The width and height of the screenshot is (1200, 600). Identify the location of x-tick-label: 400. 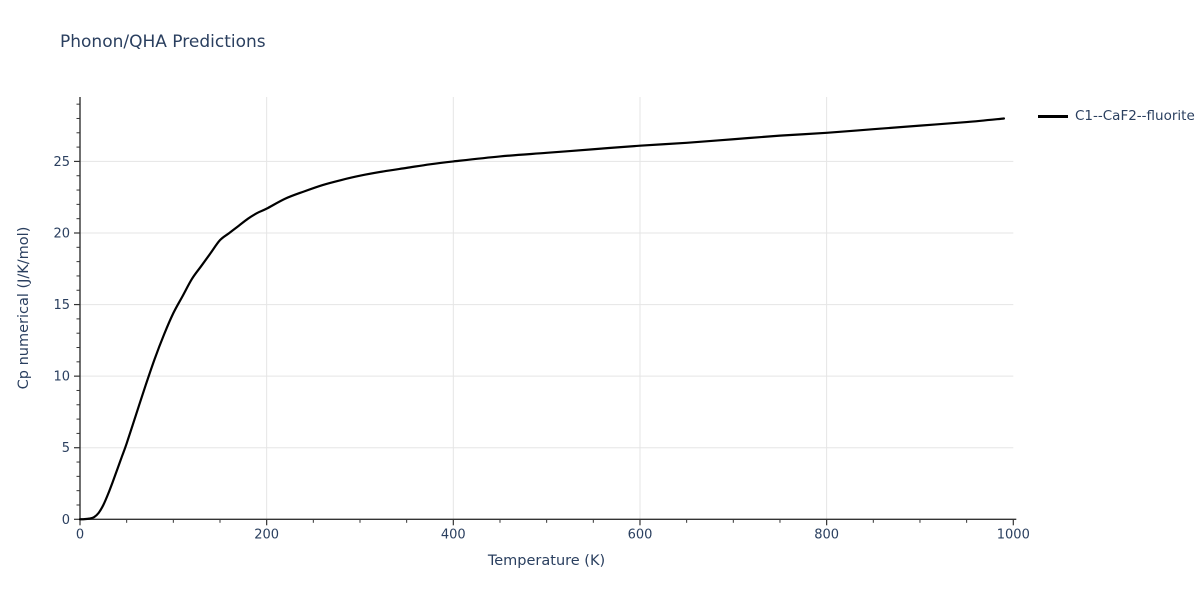
(453, 534).